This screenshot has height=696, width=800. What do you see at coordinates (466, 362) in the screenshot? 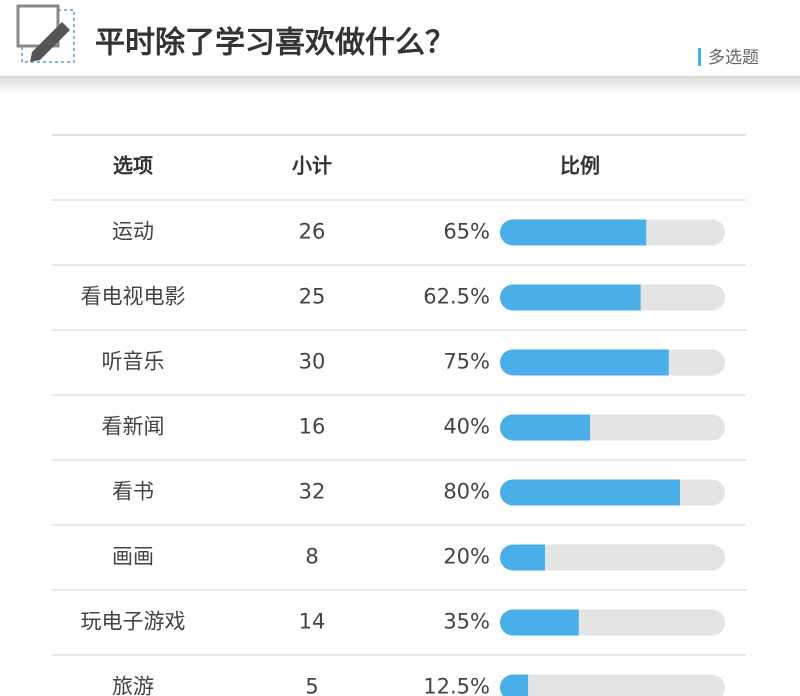
I see `ratio-label: 75%` at bounding box center [466, 362].